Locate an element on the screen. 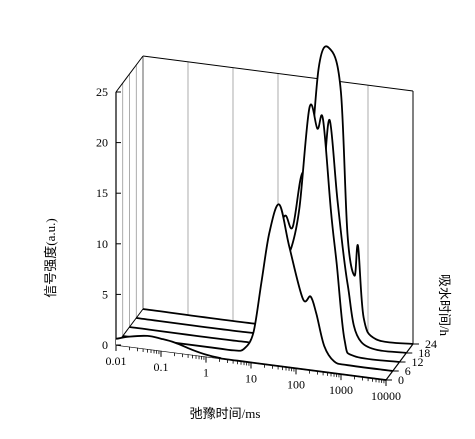 The width and height of the screenshot is (475, 439). z-axis-label: 吸水时间/h is located at coordinates (444, 305).